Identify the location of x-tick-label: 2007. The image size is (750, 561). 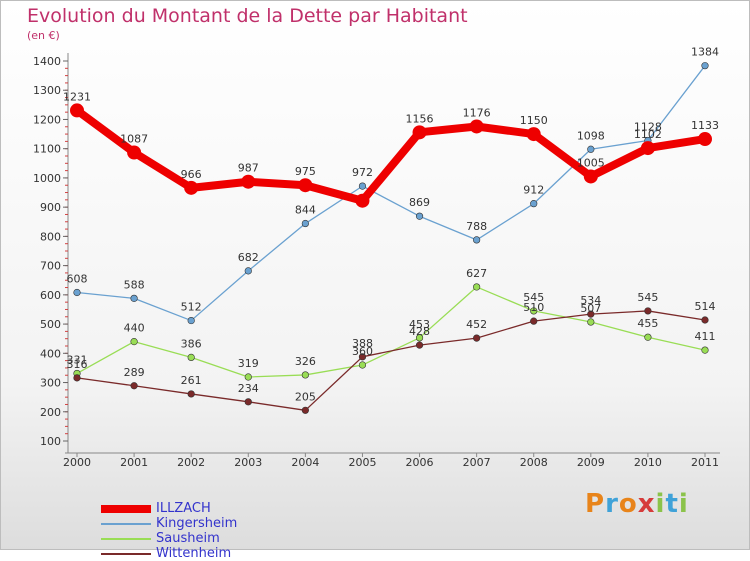
(477, 462).